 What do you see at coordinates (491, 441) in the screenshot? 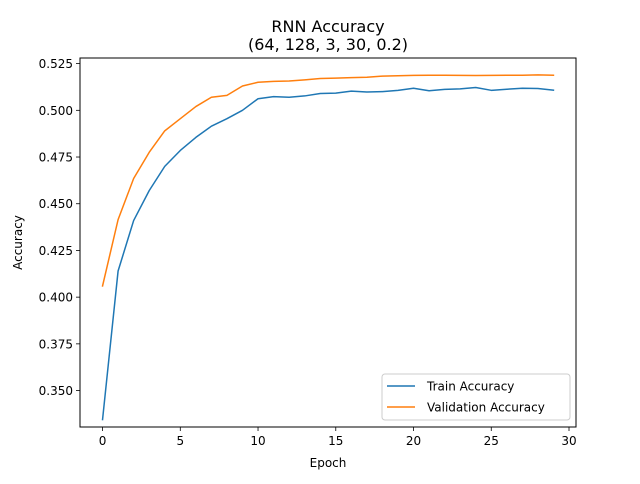
I see `x-tick-label: 25` at bounding box center [491, 441].